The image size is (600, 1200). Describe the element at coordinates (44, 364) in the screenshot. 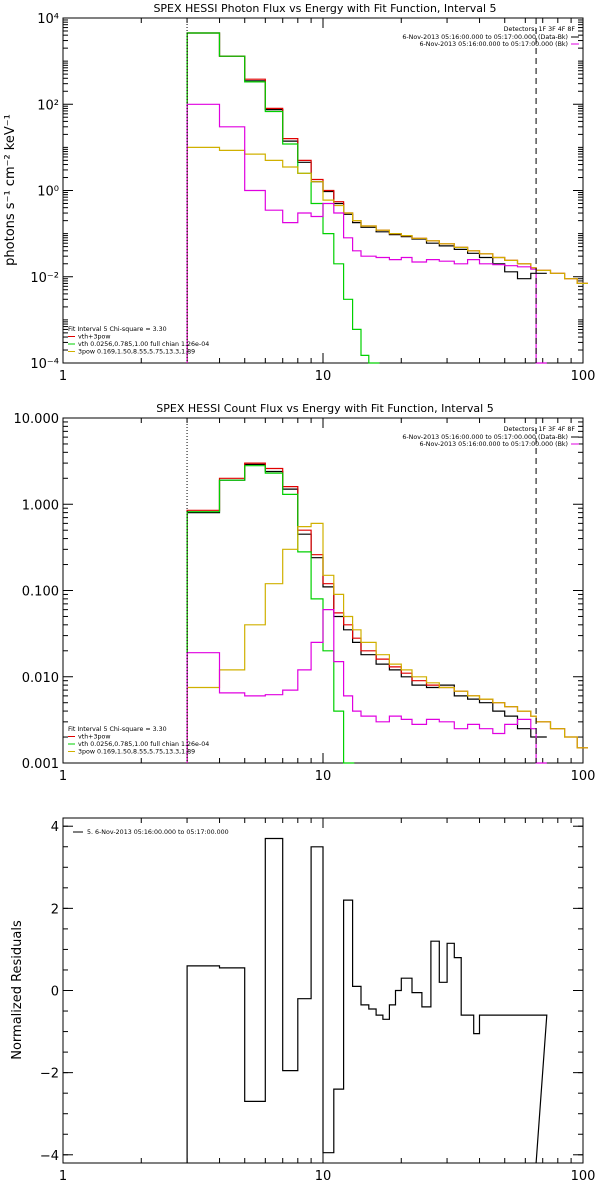

I see `photon-y-tick-label: 10⁻⁴` at that location.